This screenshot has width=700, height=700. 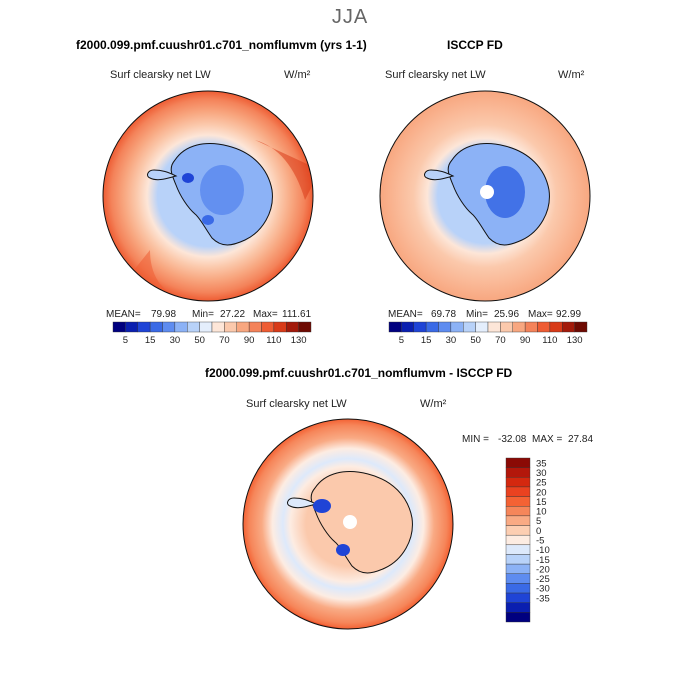 What do you see at coordinates (575, 340) in the screenshot?
I see `colorbar2-tick-label: 130` at bounding box center [575, 340].